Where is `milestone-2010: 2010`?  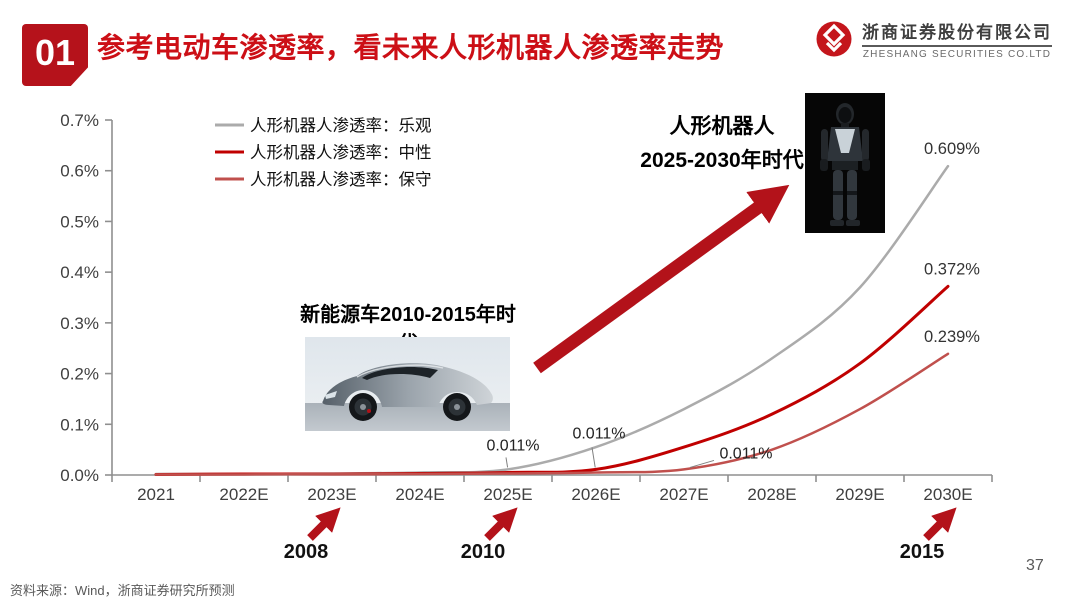 milestone-2010: 2010 is located at coordinates (492, 533).